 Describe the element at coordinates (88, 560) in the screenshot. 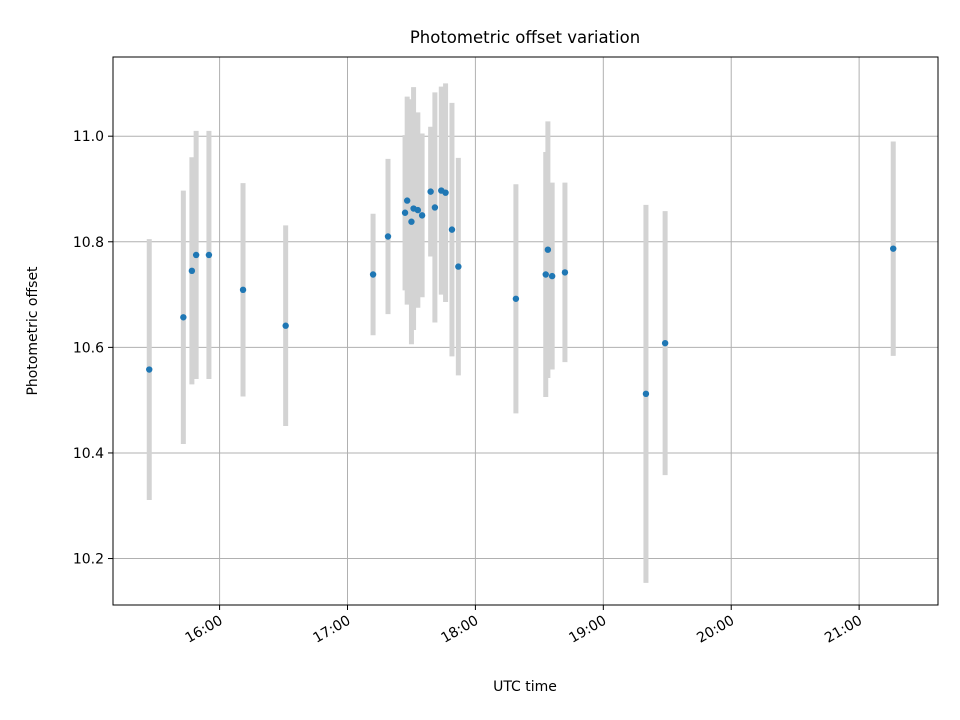

I see `y-tick-label: 10.2` at that location.